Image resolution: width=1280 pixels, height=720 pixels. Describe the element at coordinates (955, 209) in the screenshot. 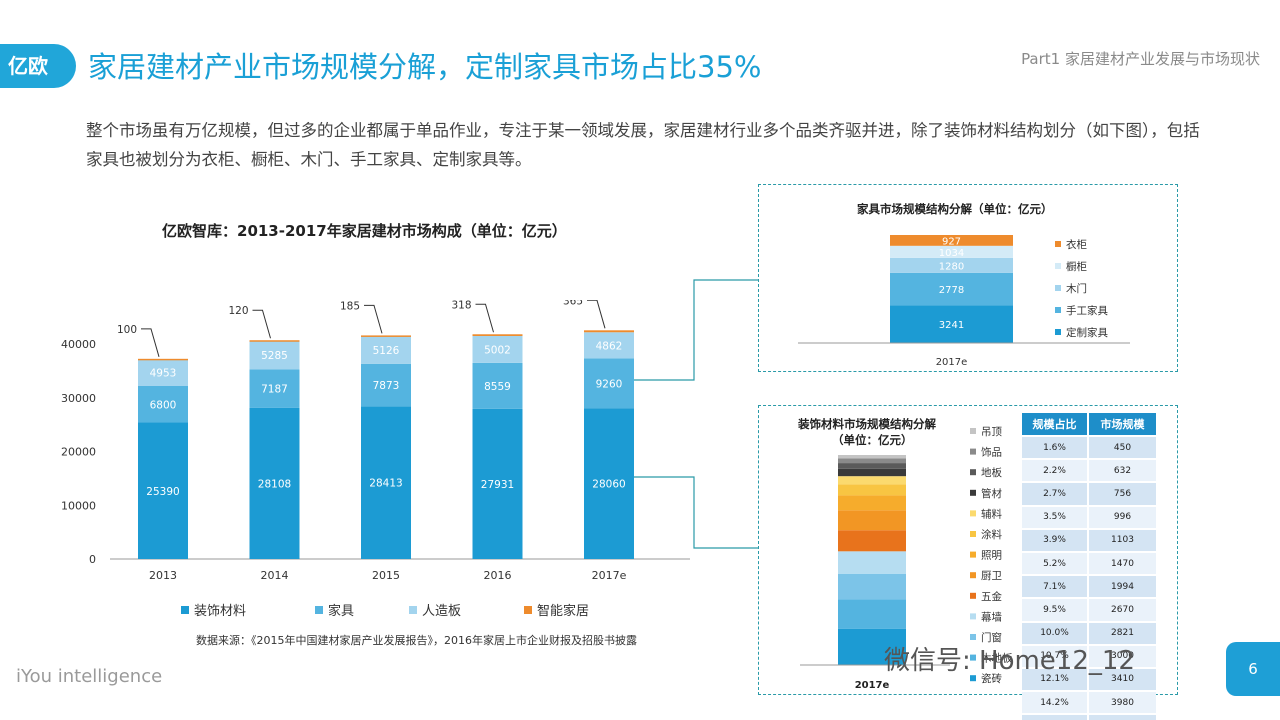

I see `furniture-chart-title: 家具市场规模结构分解（单位：亿元）` at that location.